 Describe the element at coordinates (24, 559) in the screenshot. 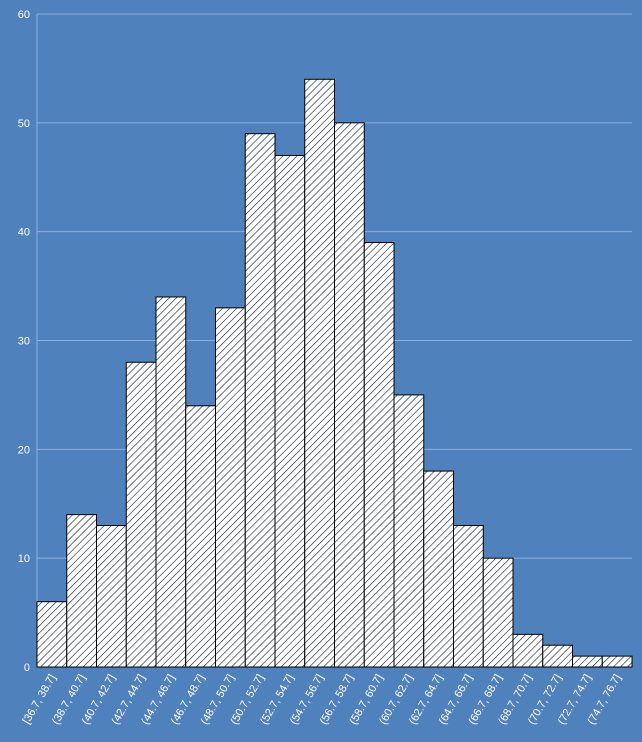

I see `y-tick-label: 10` at that location.